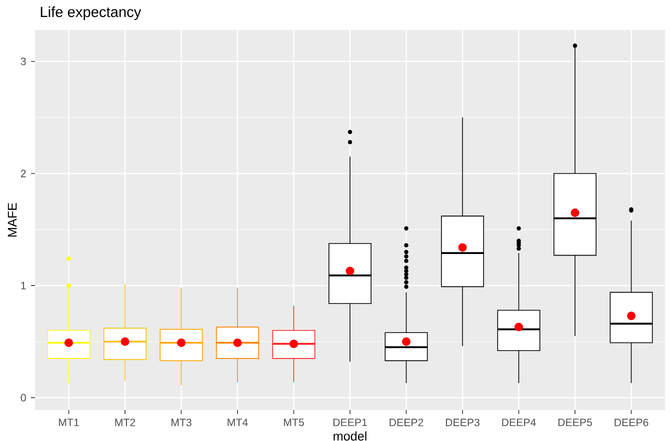 Image resolution: width=670 pixels, height=441 pixels. What do you see at coordinates (23, 174) in the screenshot?
I see `y-tick-label: 2` at bounding box center [23, 174].